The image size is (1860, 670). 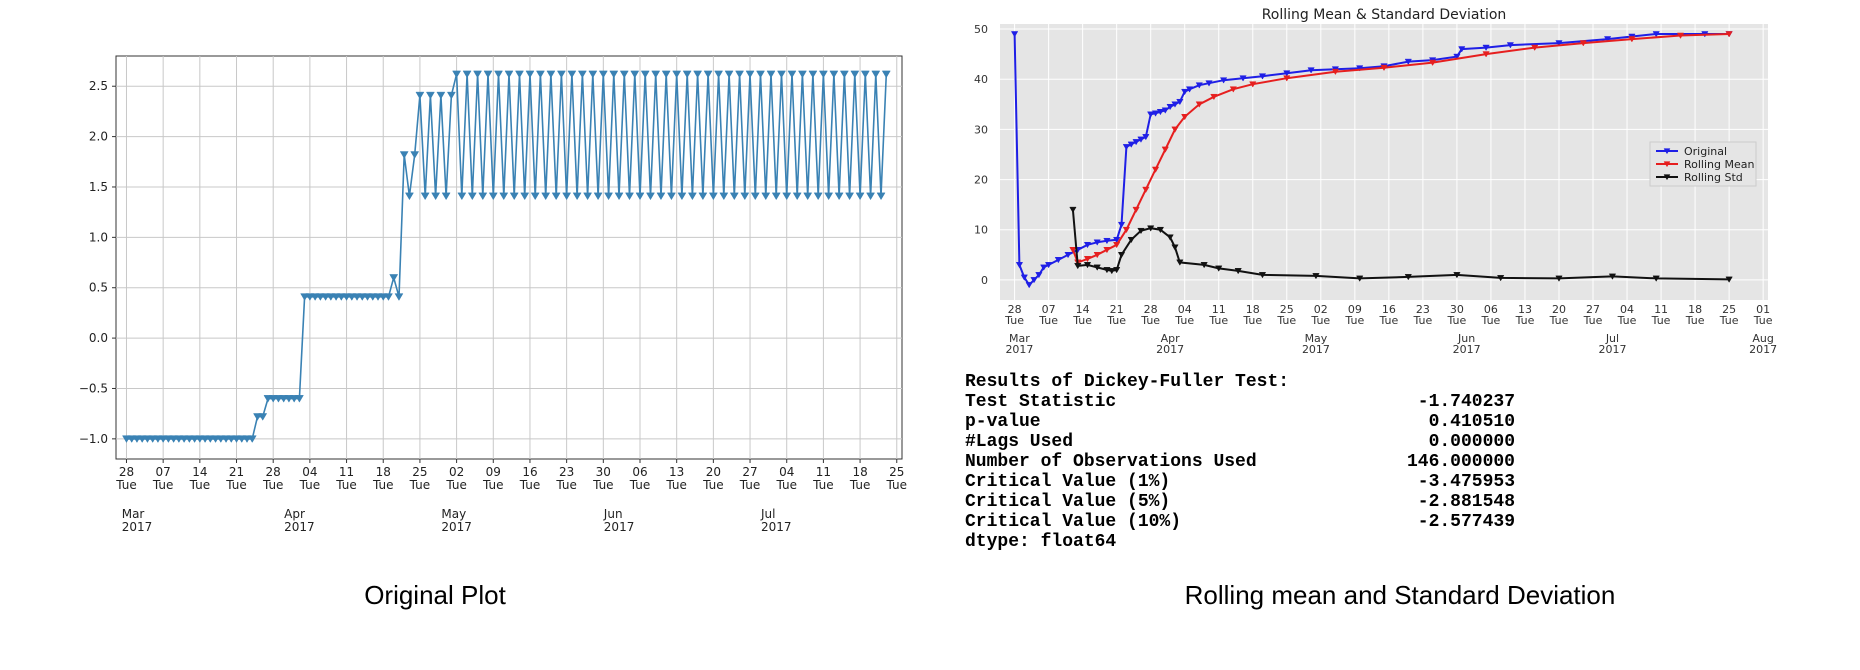 What do you see at coordinates (1019, 442) in the screenshot?
I see `adf-row-label: #Lags Used` at bounding box center [1019, 442].